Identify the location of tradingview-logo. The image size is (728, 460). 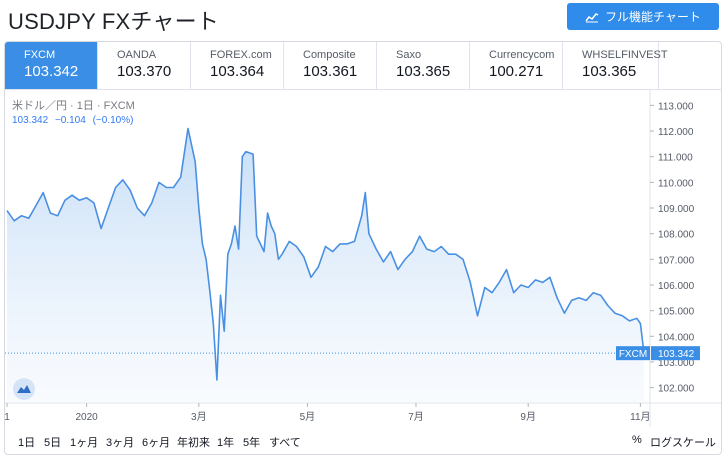
(24, 389).